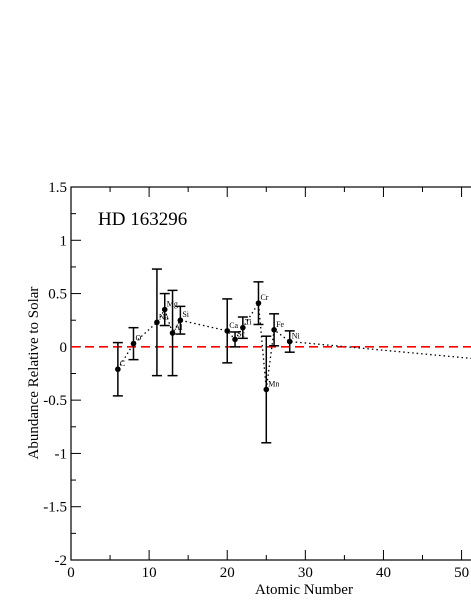 Image resolution: width=471 pixels, height=609 pixels. What do you see at coordinates (61, 454) in the screenshot?
I see `y-tick-label: -1` at bounding box center [61, 454].